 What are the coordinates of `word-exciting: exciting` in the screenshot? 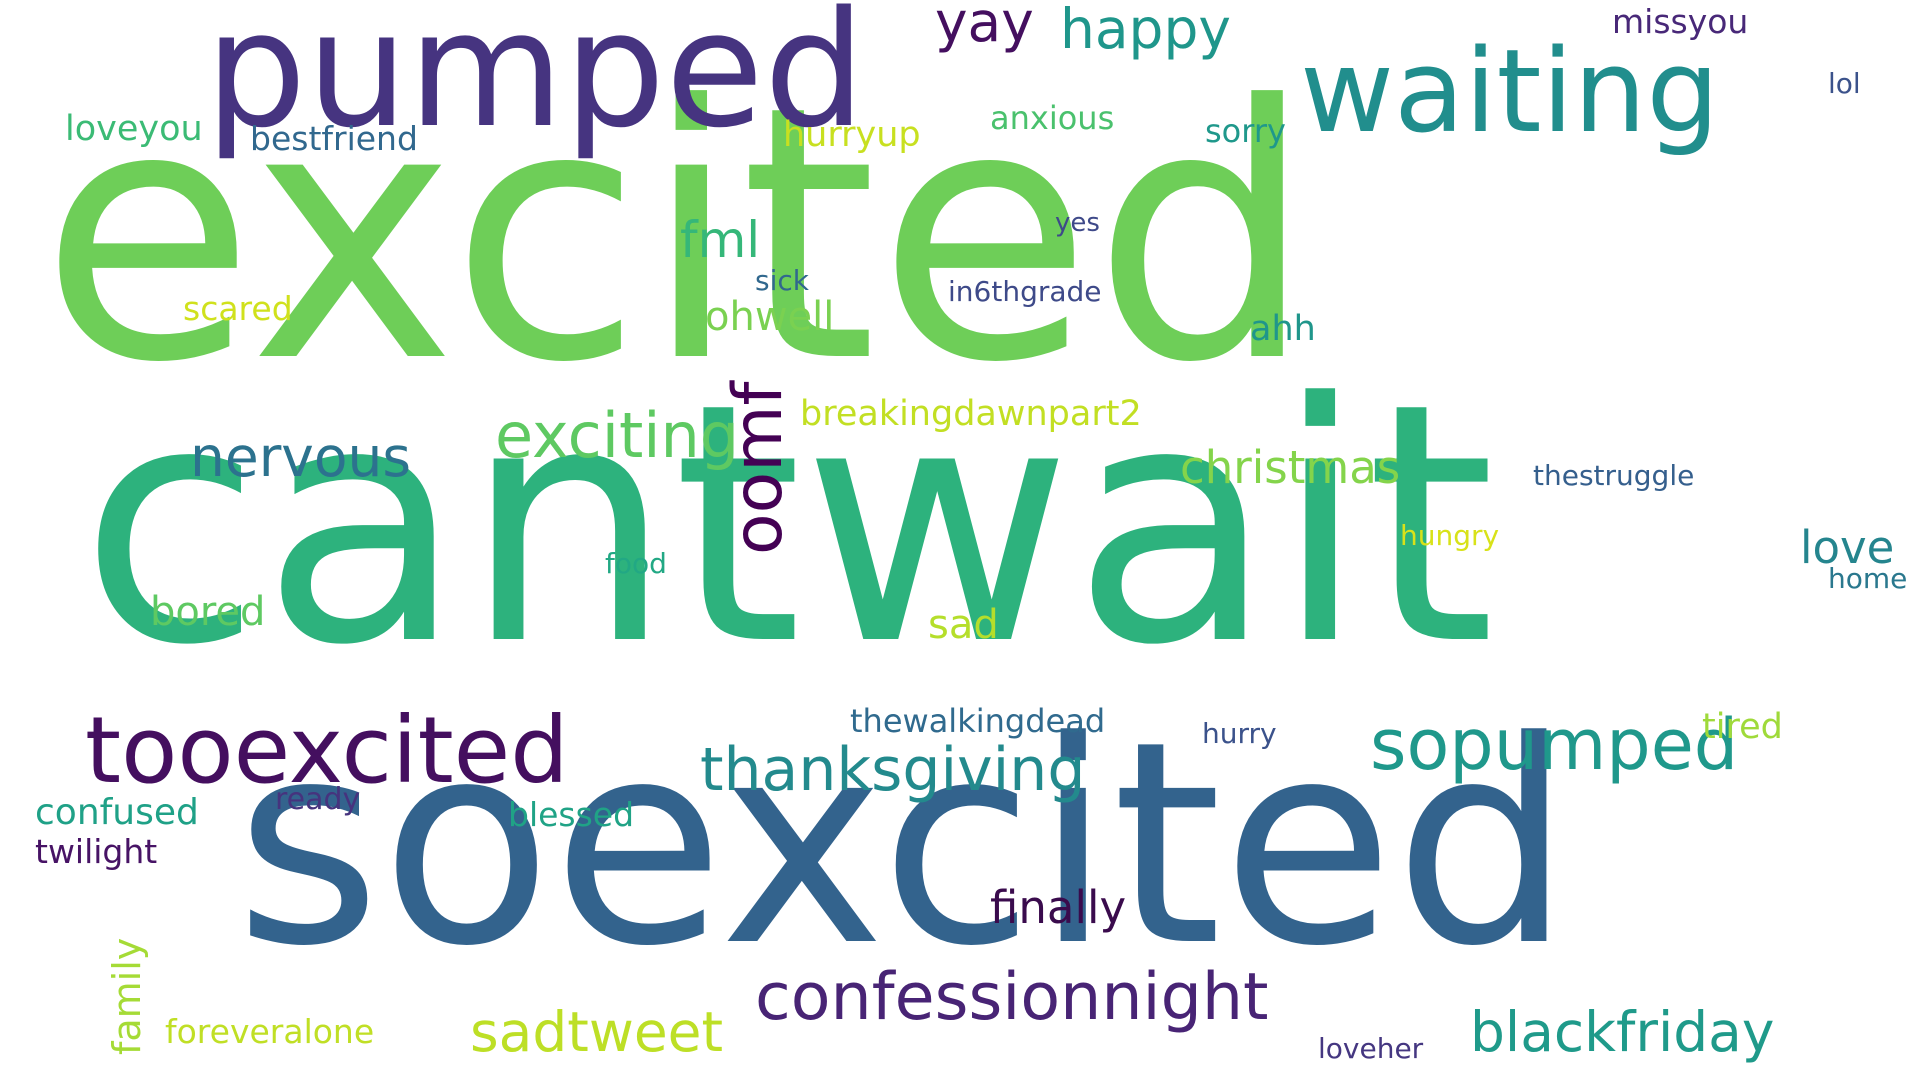 It's located at (617, 435).